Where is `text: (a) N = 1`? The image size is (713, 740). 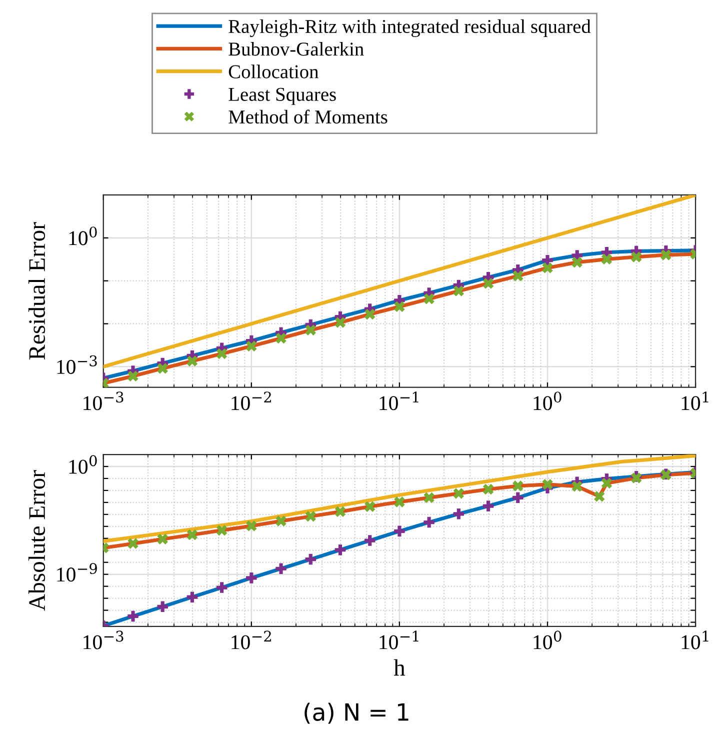 text: (a) N = 1 is located at coordinates (356, 713).